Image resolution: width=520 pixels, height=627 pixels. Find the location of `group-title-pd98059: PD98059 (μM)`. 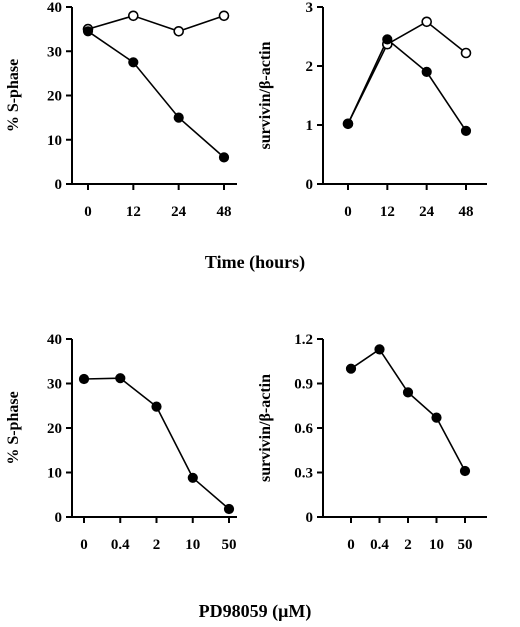

group-title-pd98059: PD98059 (μM) is located at coordinates (255, 611).